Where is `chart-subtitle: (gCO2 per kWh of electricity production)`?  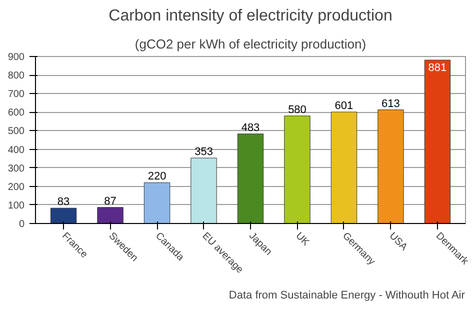 chart-subtitle: (gCO2 per kWh of electricity production) is located at coordinates (250, 44).